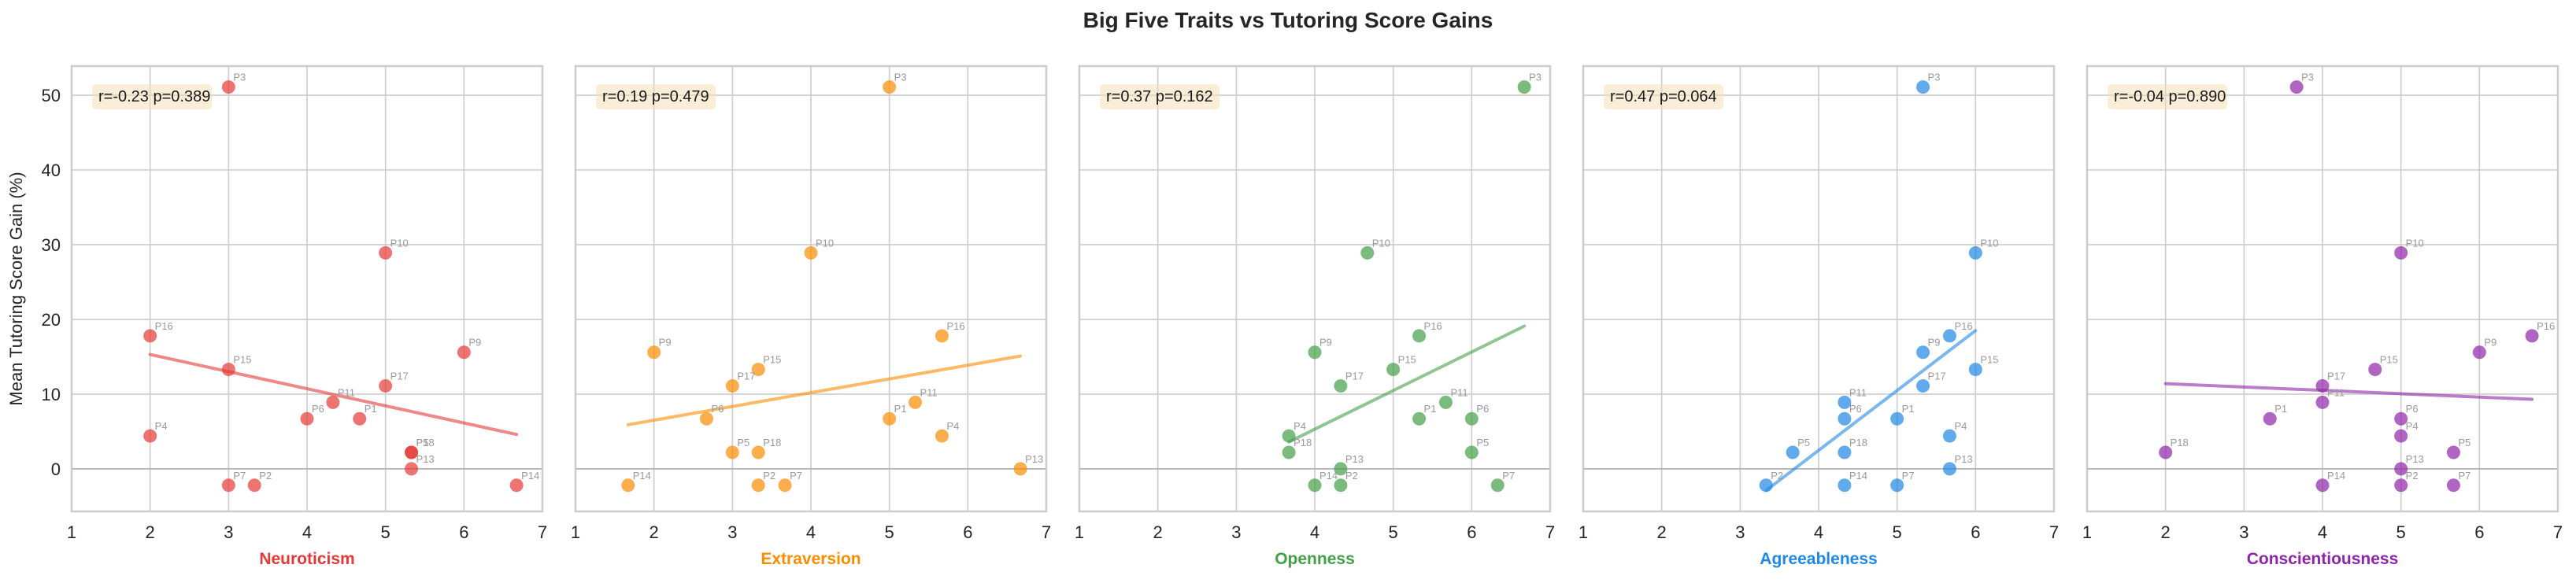 This screenshot has height=583, width=2576. I want to click on y-tick-label: 40, so click(51, 170).